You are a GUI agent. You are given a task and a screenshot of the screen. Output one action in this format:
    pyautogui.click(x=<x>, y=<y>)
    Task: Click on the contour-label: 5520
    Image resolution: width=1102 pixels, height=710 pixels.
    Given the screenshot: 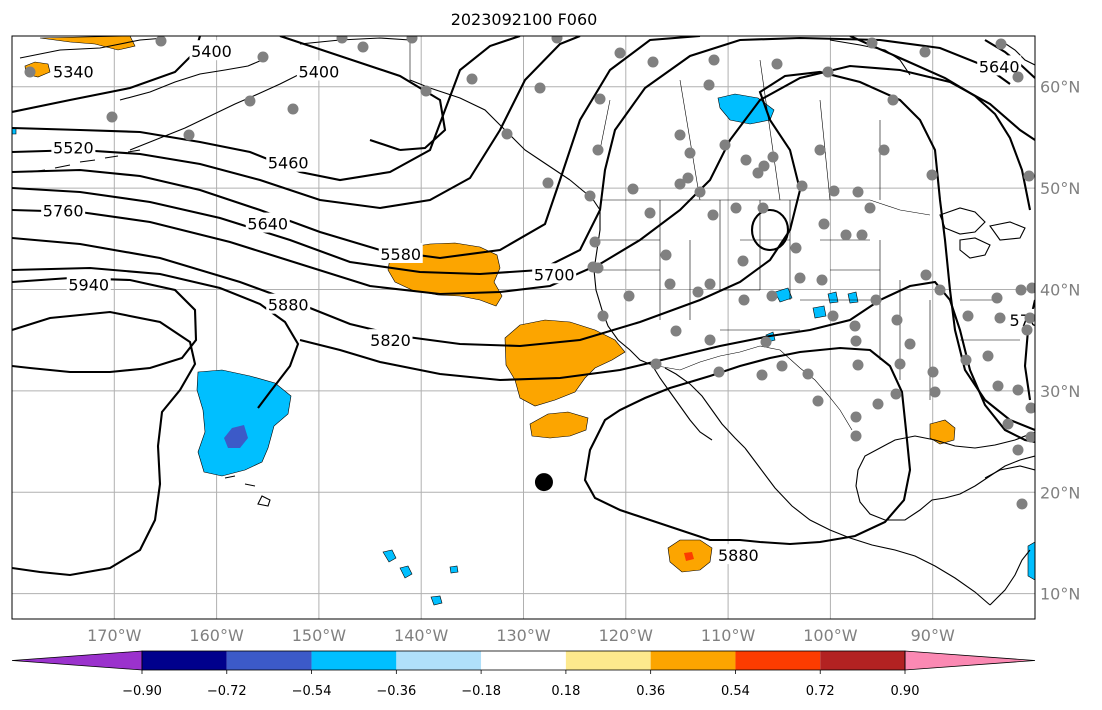 What is the action you would take?
    pyautogui.click(x=73, y=148)
    